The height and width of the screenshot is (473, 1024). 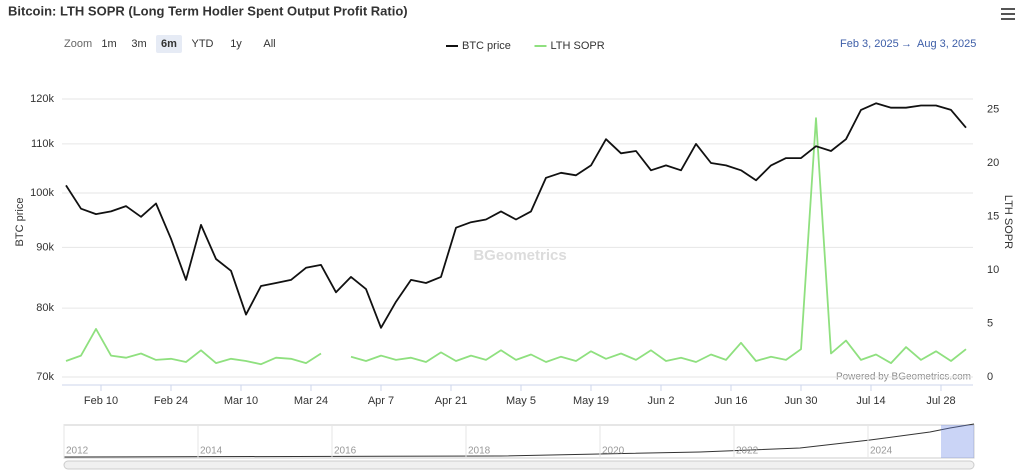 What do you see at coordinates (993, 216) in the screenshot?
I see `y2-tick-label: 15` at bounding box center [993, 216].